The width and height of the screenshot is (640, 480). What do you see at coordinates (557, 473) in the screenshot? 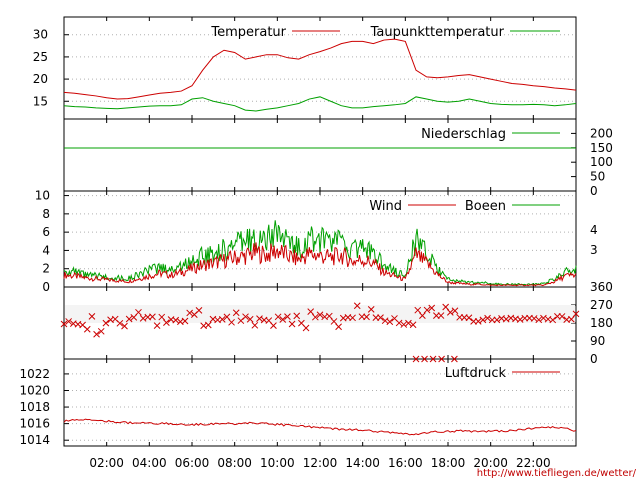
I see `footer-url: http://www.tiefliegen.de/wetter/` at bounding box center [557, 473].